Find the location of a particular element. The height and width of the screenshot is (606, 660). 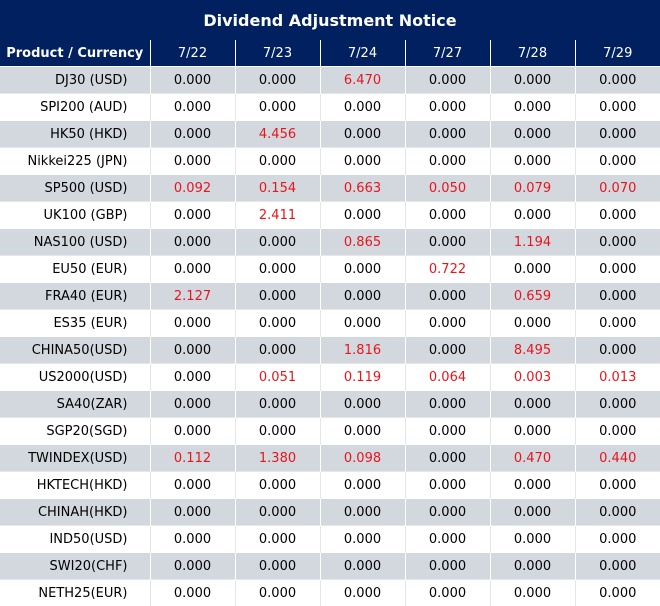

value-cell: 0.064 is located at coordinates (447, 377).